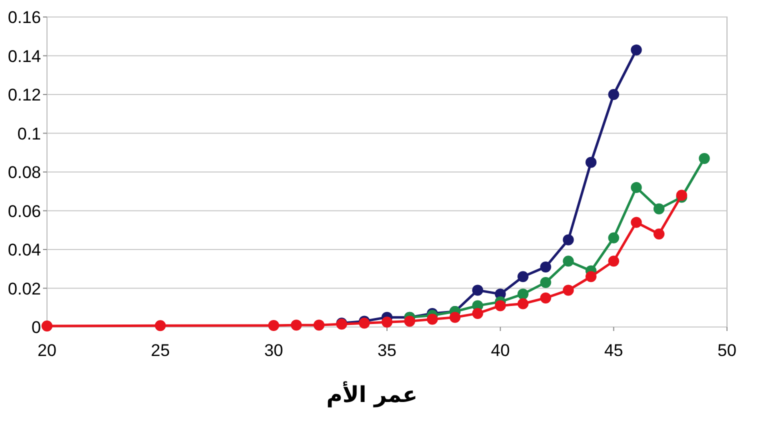  Describe the element at coordinates (24, 17) in the screenshot. I see `y-tick-label: 0.16` at that location.